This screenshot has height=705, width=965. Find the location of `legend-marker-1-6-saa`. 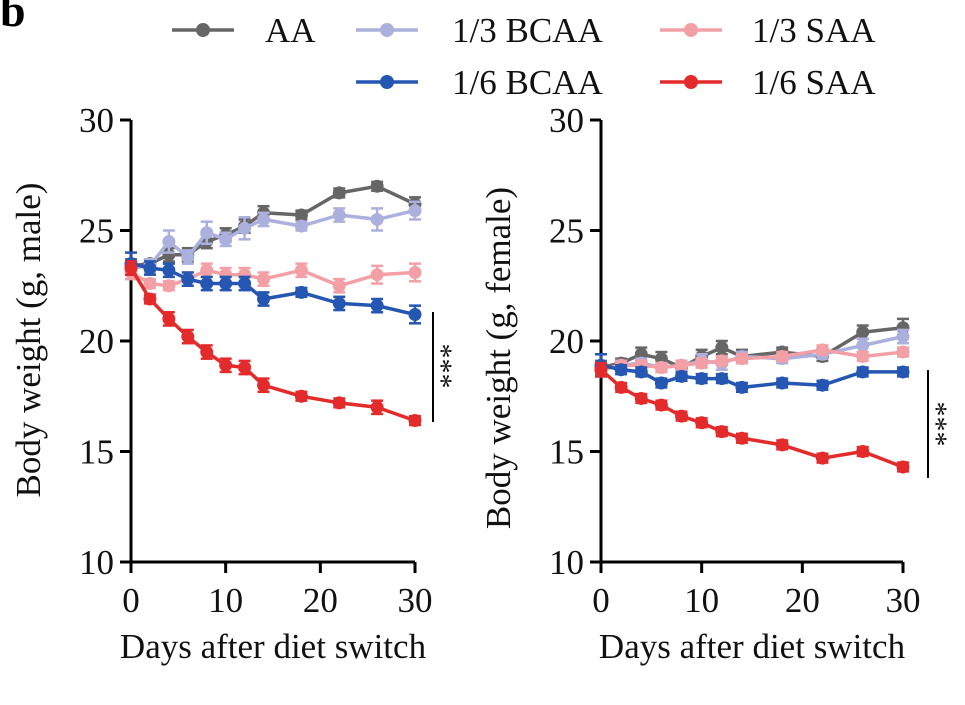

legend-marker-1-6-saa is located at coordinates (691, 82).